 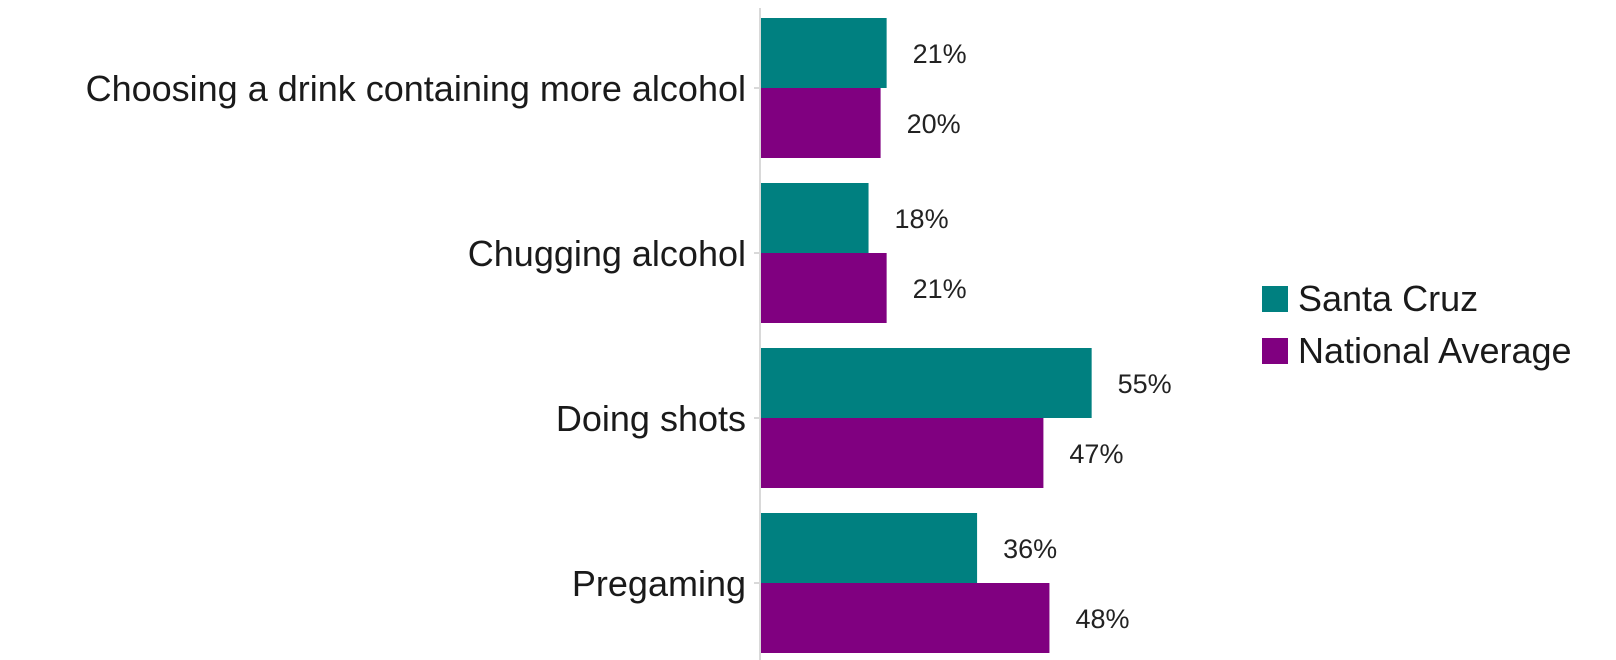 I want to click on bar-santa-cruz-doing-shots, so click(x=926, y=383).